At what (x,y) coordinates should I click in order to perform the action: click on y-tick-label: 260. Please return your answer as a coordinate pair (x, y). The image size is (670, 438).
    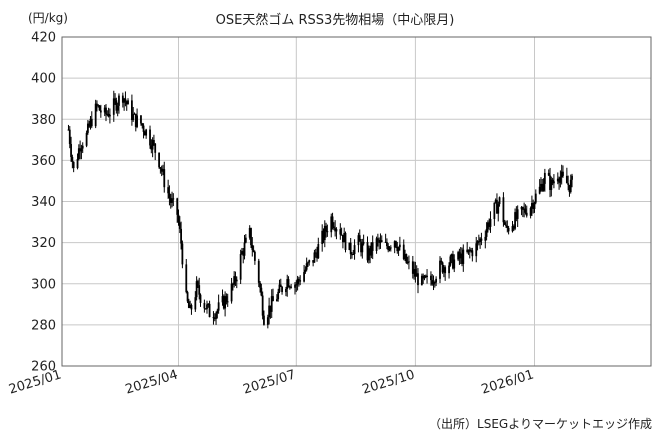
    Looking at the image, I should click on (43, 367).